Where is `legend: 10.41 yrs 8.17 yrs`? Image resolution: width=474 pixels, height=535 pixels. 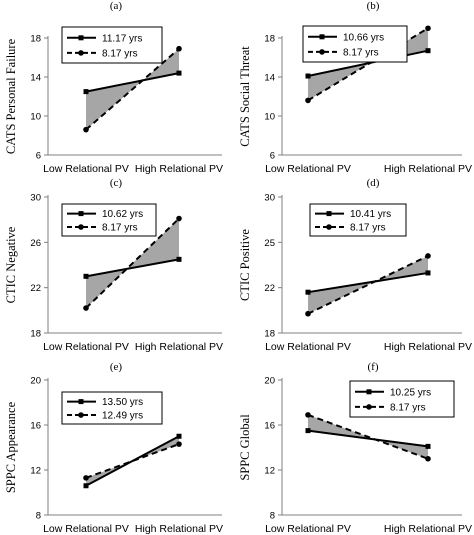 legend: 10.41 yrs 8.17 yrs is located at coordinates (358, 220).